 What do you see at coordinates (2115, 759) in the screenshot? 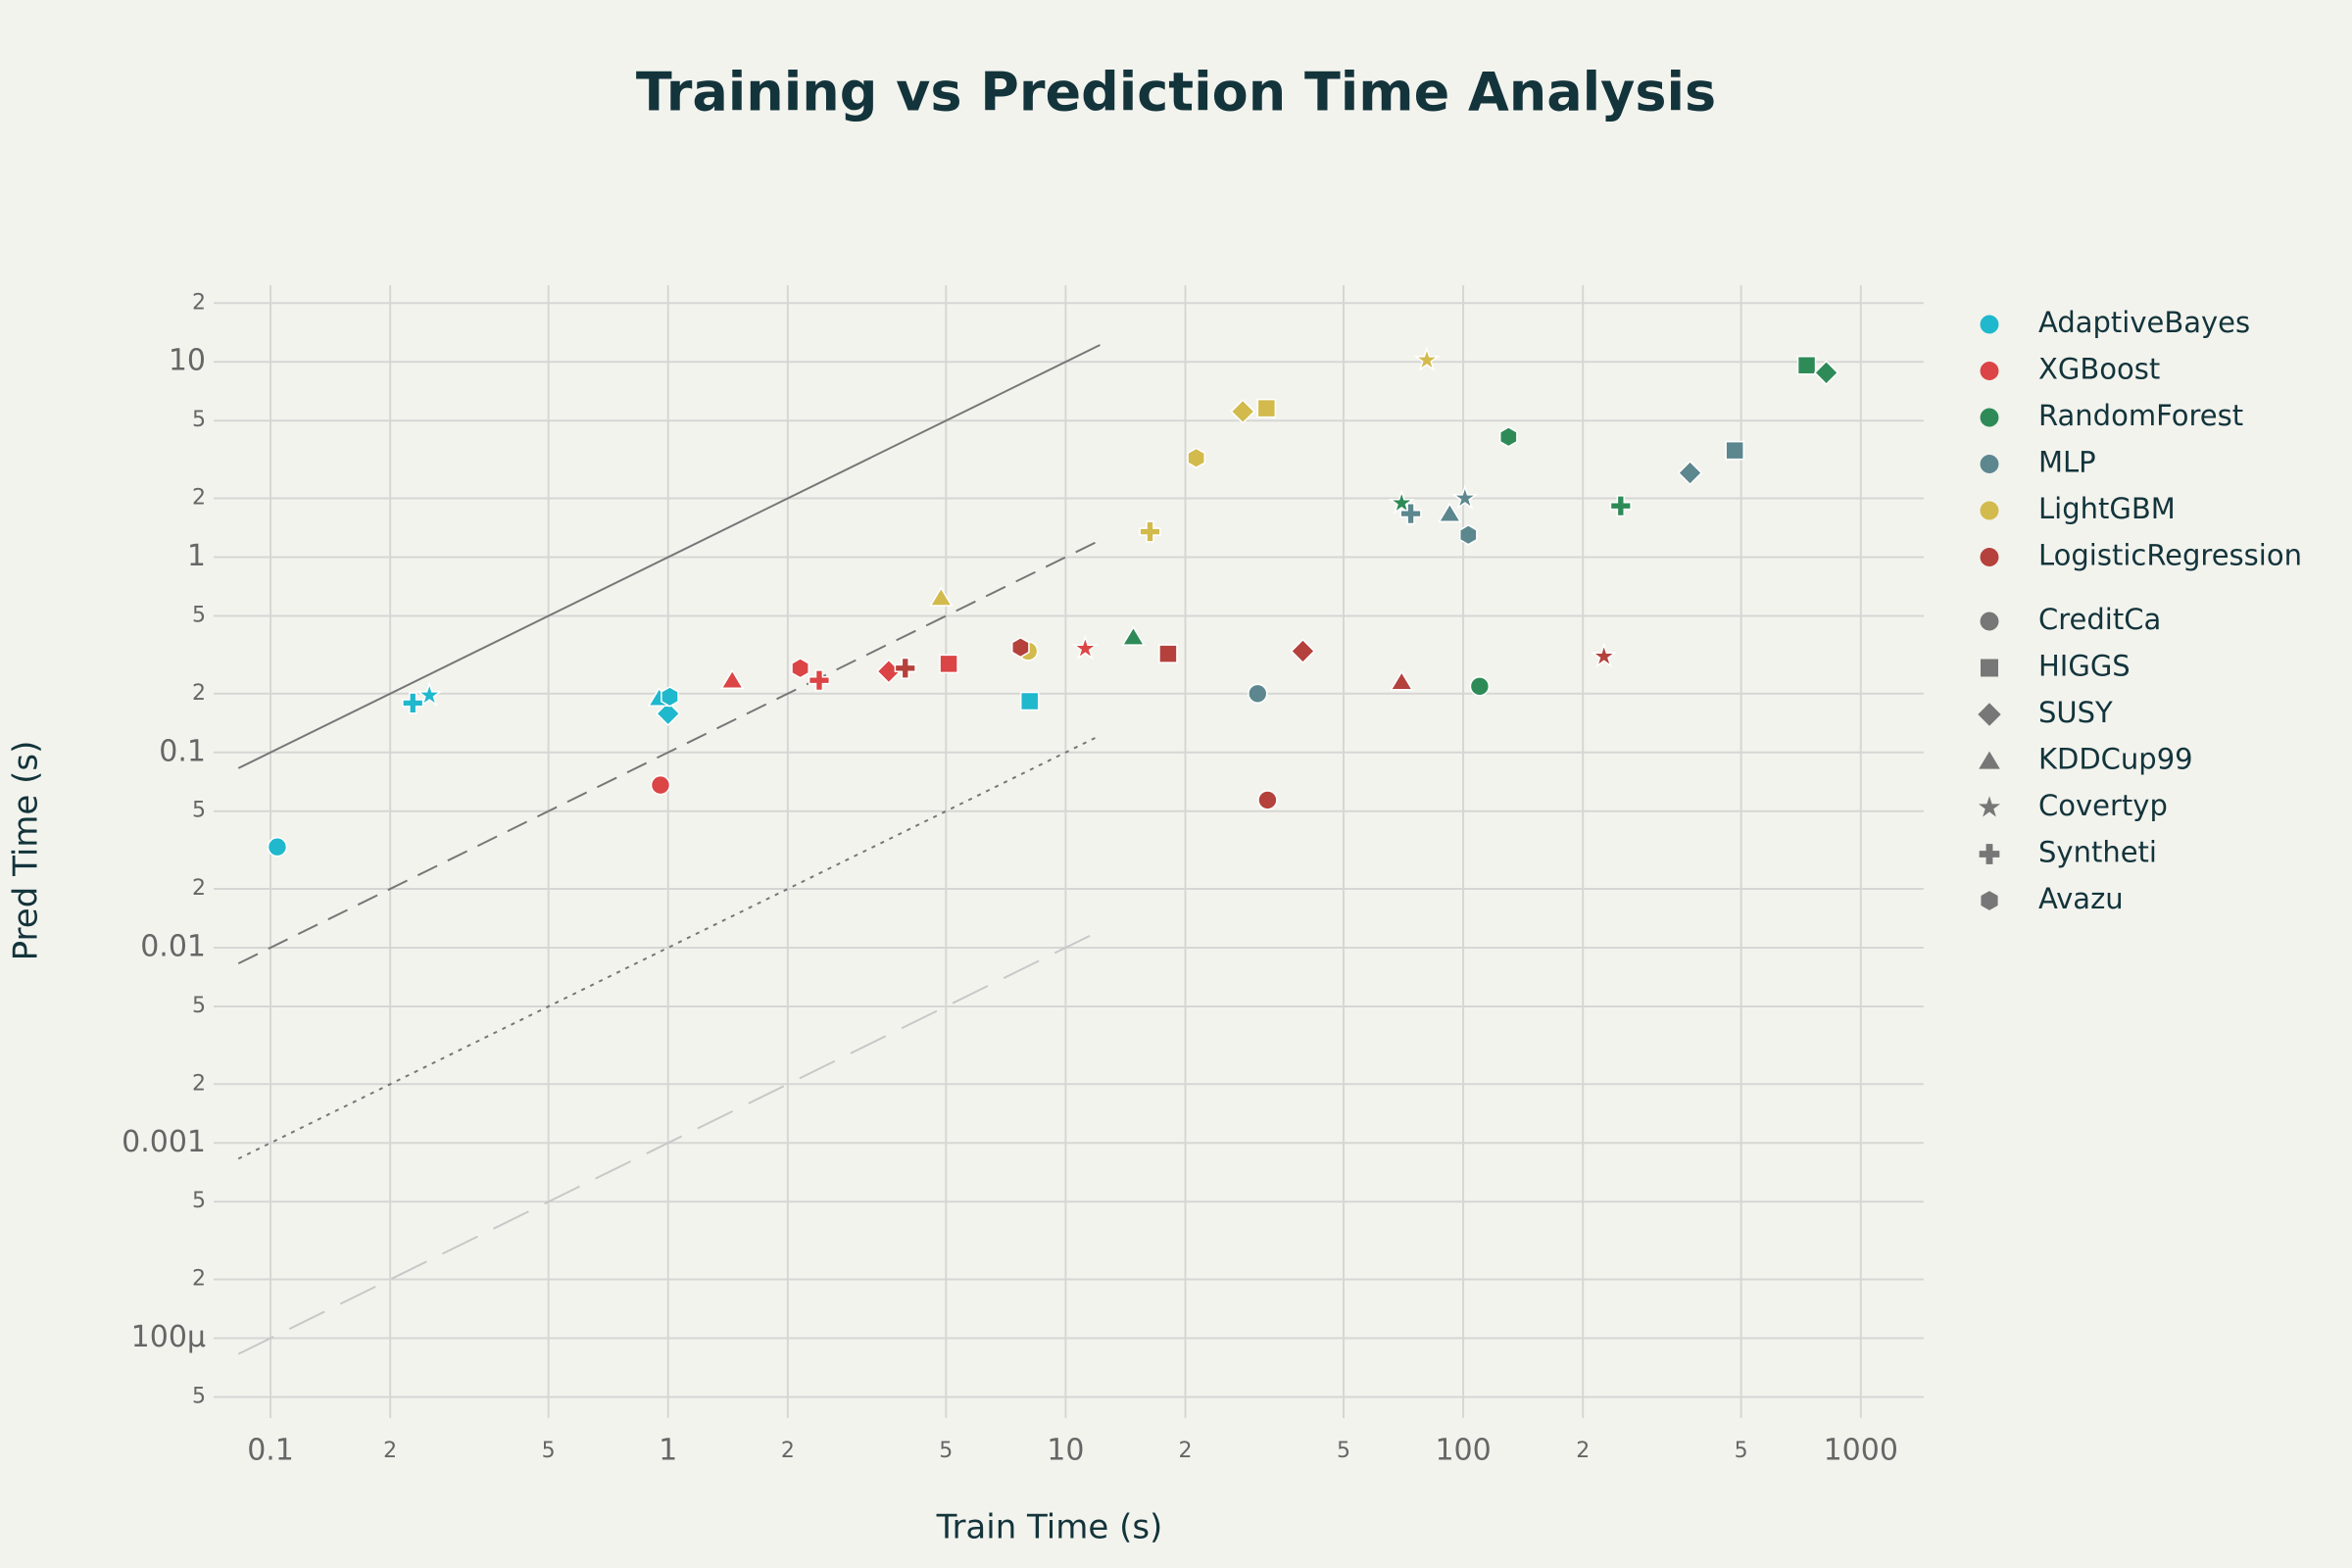
I see `legend-label: KDDCup99` at bounding box center [2115, 759].